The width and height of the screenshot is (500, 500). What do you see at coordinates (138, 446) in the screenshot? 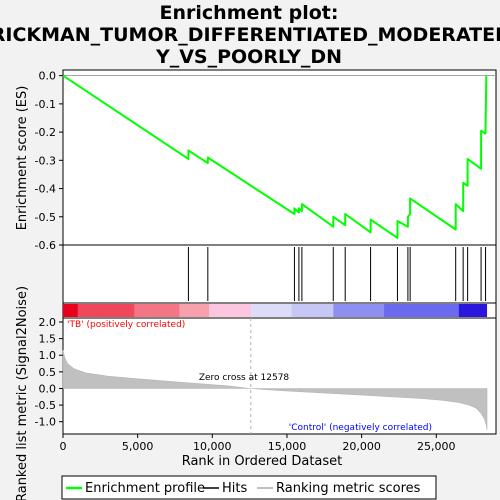
I see `x-tick-label: 5,000` at bounding box center [138, 446].